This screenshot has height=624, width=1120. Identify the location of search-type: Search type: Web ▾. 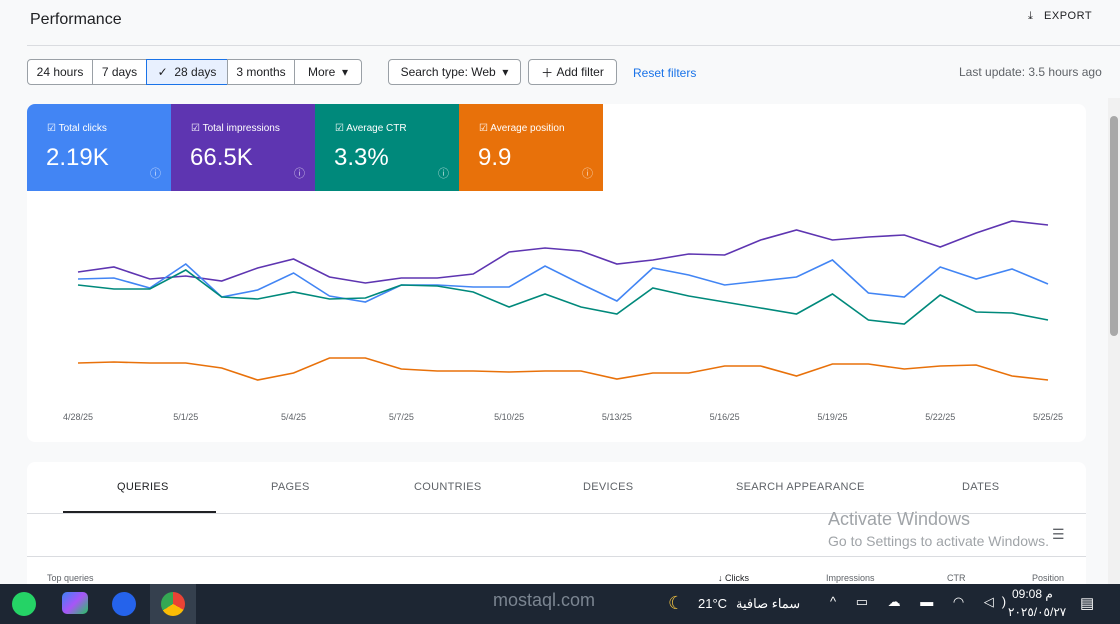
(454, 72).